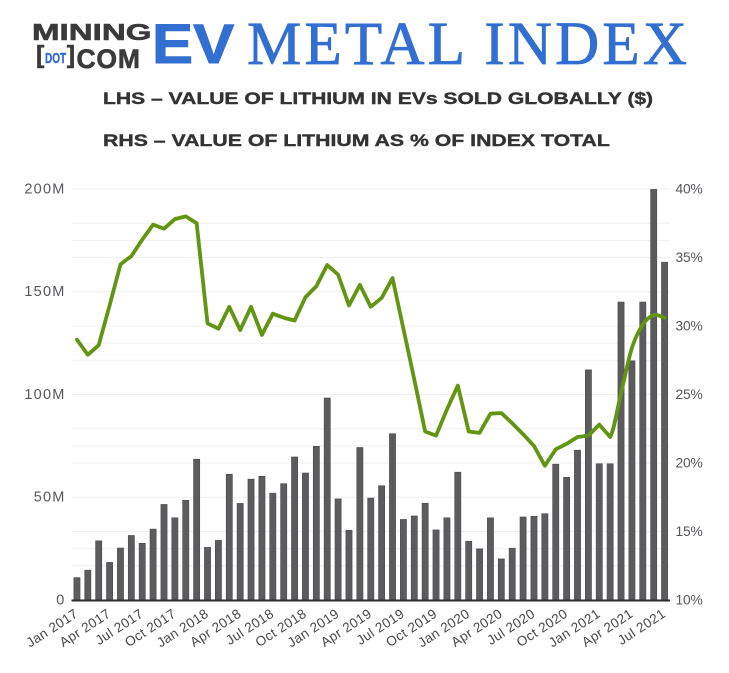 The width and height of the screenshot is (729, 673). What do you see at coordinates (689, 257) in the screenshot?
I see `svg-text: 35%` at bounding box center [689, 257].